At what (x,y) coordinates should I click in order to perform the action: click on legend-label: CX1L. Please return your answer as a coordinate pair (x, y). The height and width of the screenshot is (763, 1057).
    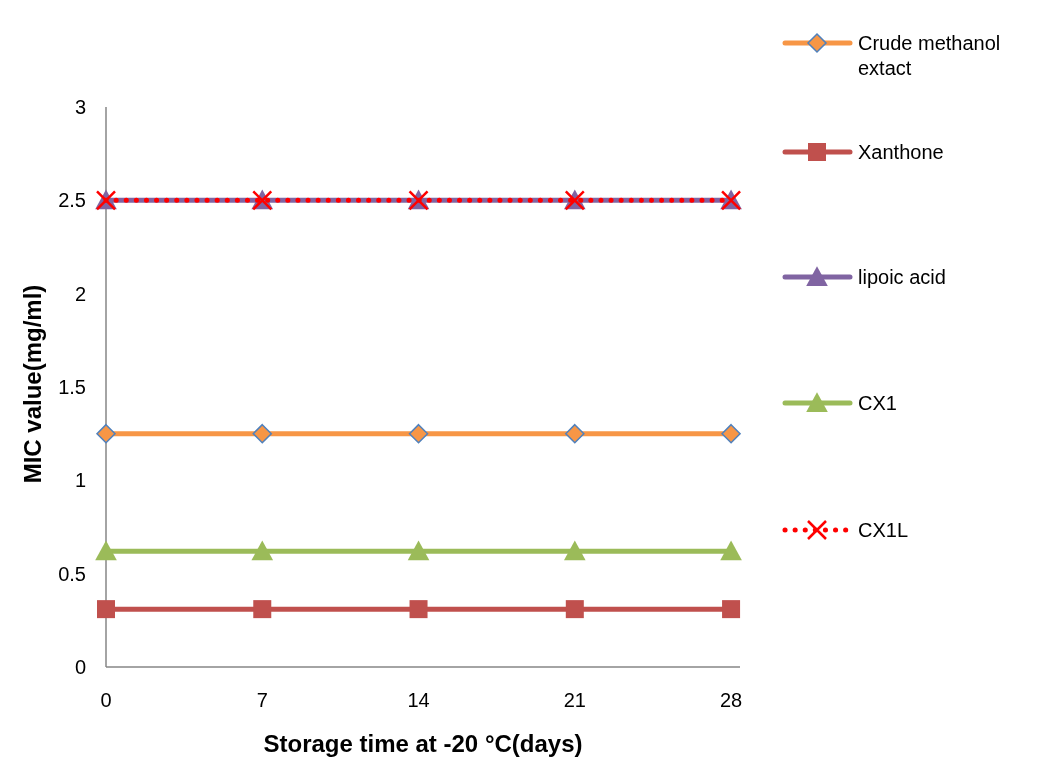
    Looking at the image, I should click on (883, 530).